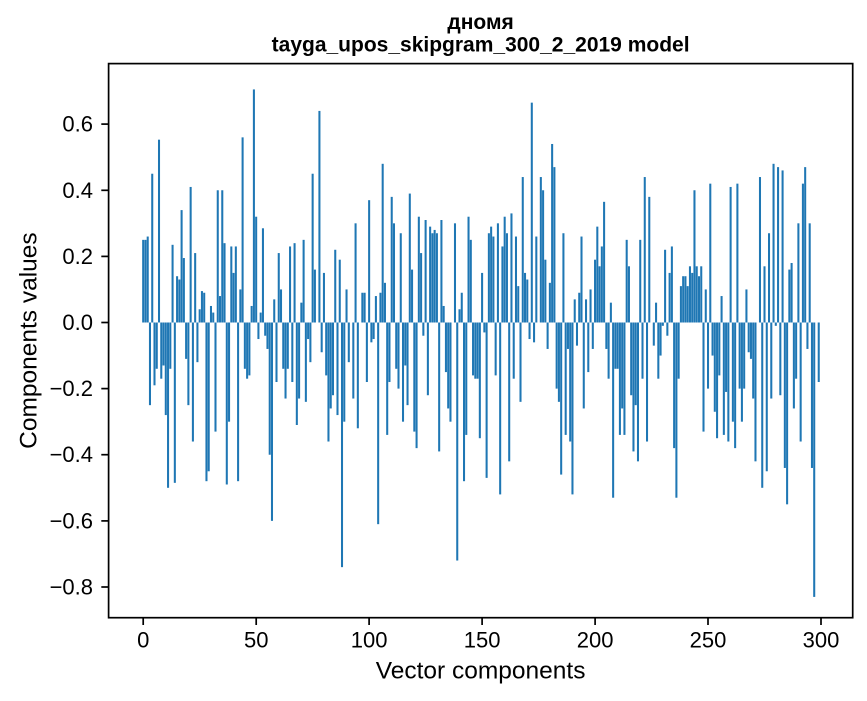 This screenshot has width=867, height=701. I want to click on svg-text: −0.8, so click(71, 587).